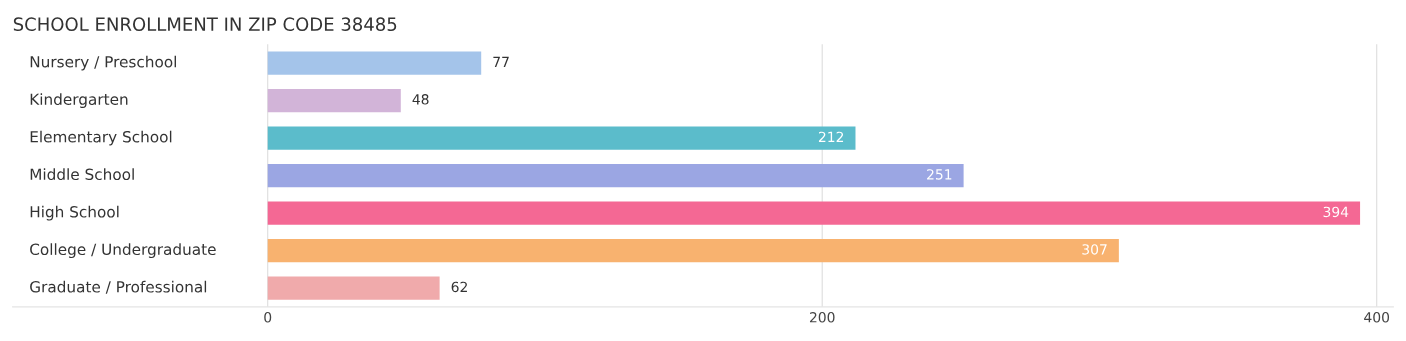  I want to click on data-label: 48, so click(420, 99).